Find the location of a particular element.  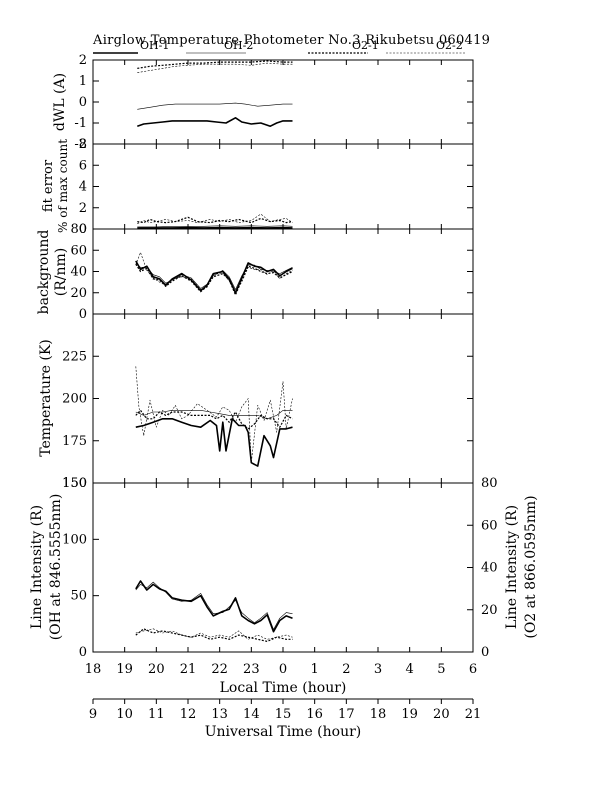

bg-ytick-label: 40 is located at coordinates (78, 272).